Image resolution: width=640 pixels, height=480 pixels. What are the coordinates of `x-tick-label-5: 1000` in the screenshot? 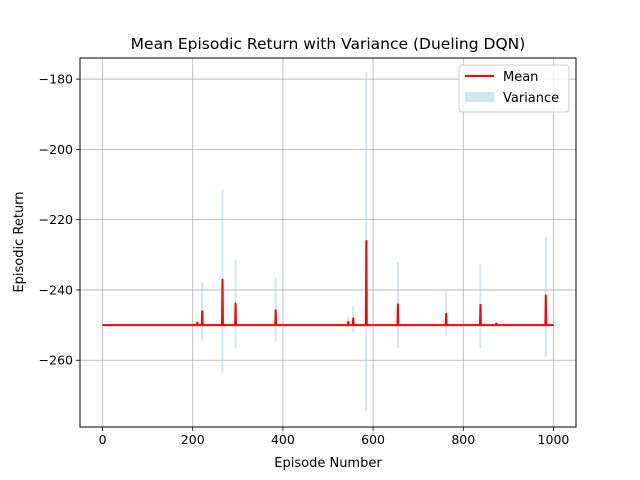 It's located at (554, 439).